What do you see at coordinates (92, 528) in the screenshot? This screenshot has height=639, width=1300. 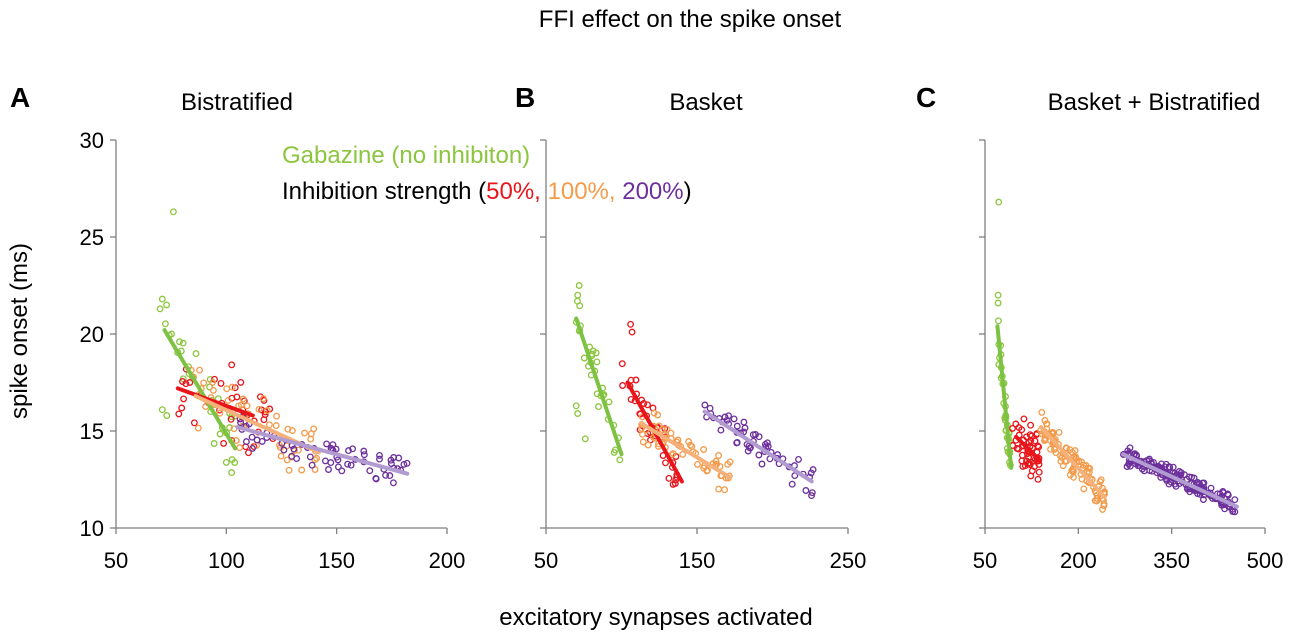 I see `y-tick-label: 10` at bounding box center [92, 528].